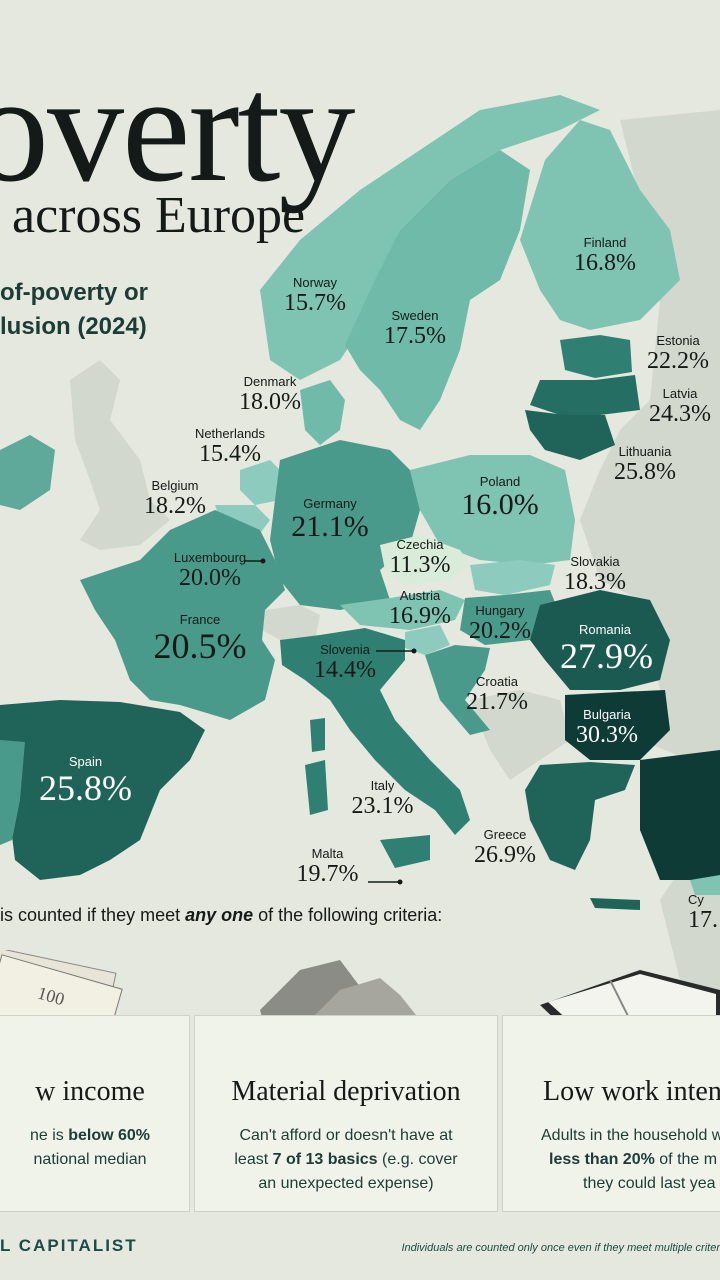 This screenshot has width=720, height=1280. Describe the element at coordinates (420, 544) in the screenshot. I see `country-name: Czechia` at that location.